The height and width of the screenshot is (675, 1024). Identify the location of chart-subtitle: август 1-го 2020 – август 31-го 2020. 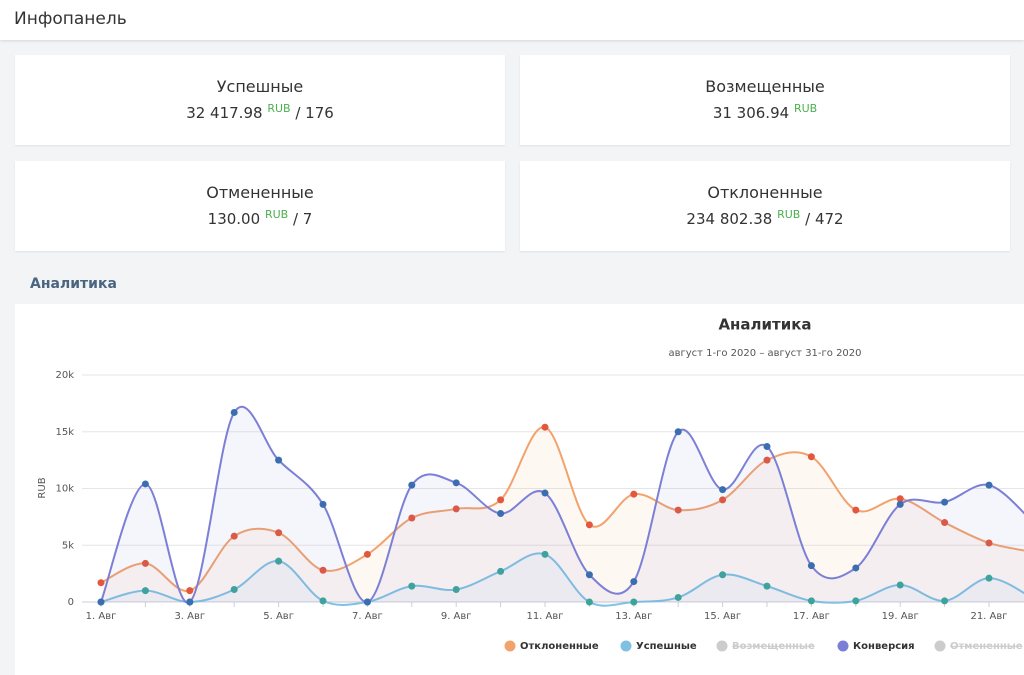
(764, 353).